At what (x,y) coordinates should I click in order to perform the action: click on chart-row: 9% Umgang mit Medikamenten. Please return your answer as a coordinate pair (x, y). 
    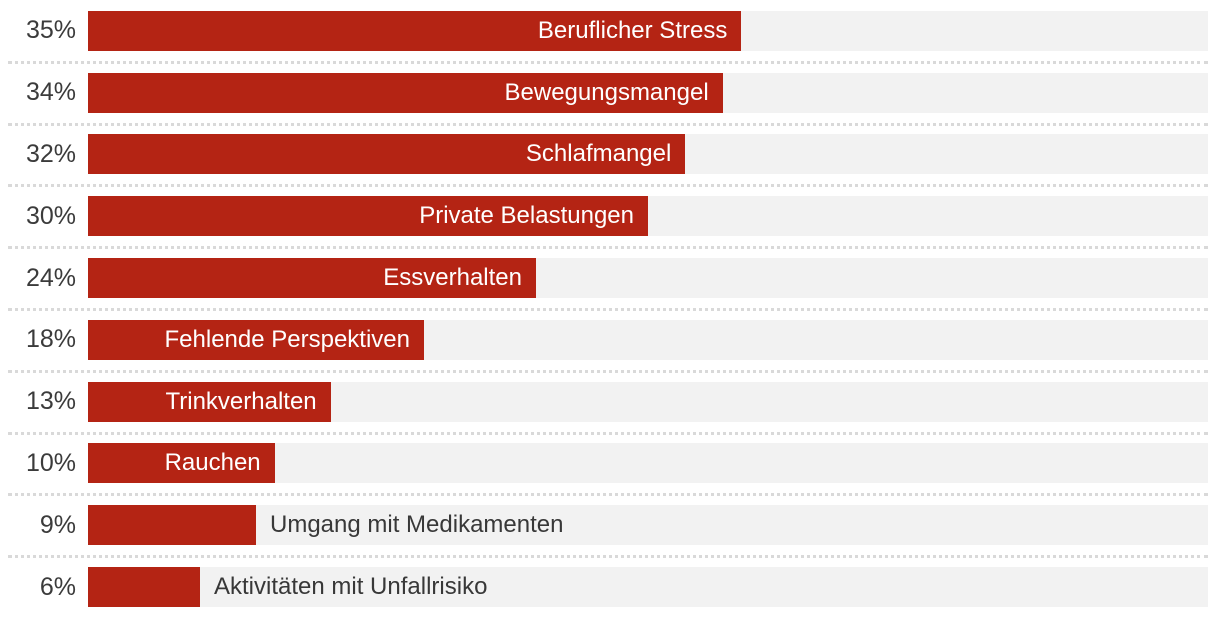
    Looking at the image, I should click on (610, 526).